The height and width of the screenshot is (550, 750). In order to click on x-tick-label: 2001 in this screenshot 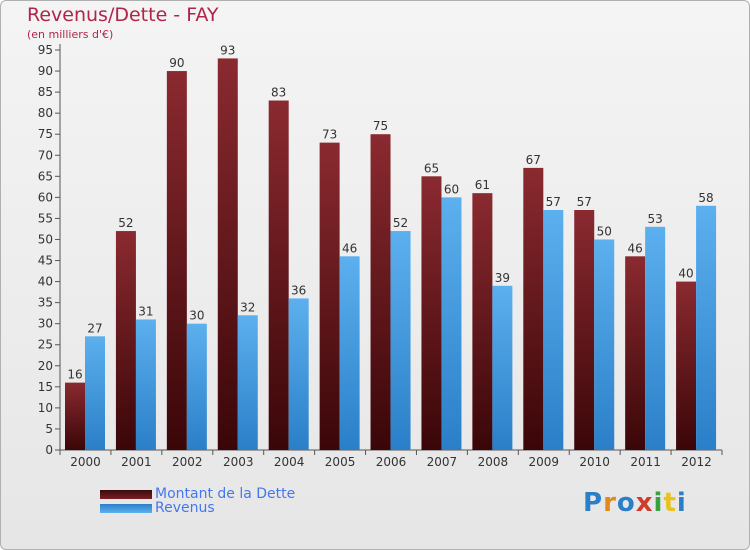, I will do `click(136, 462)`.